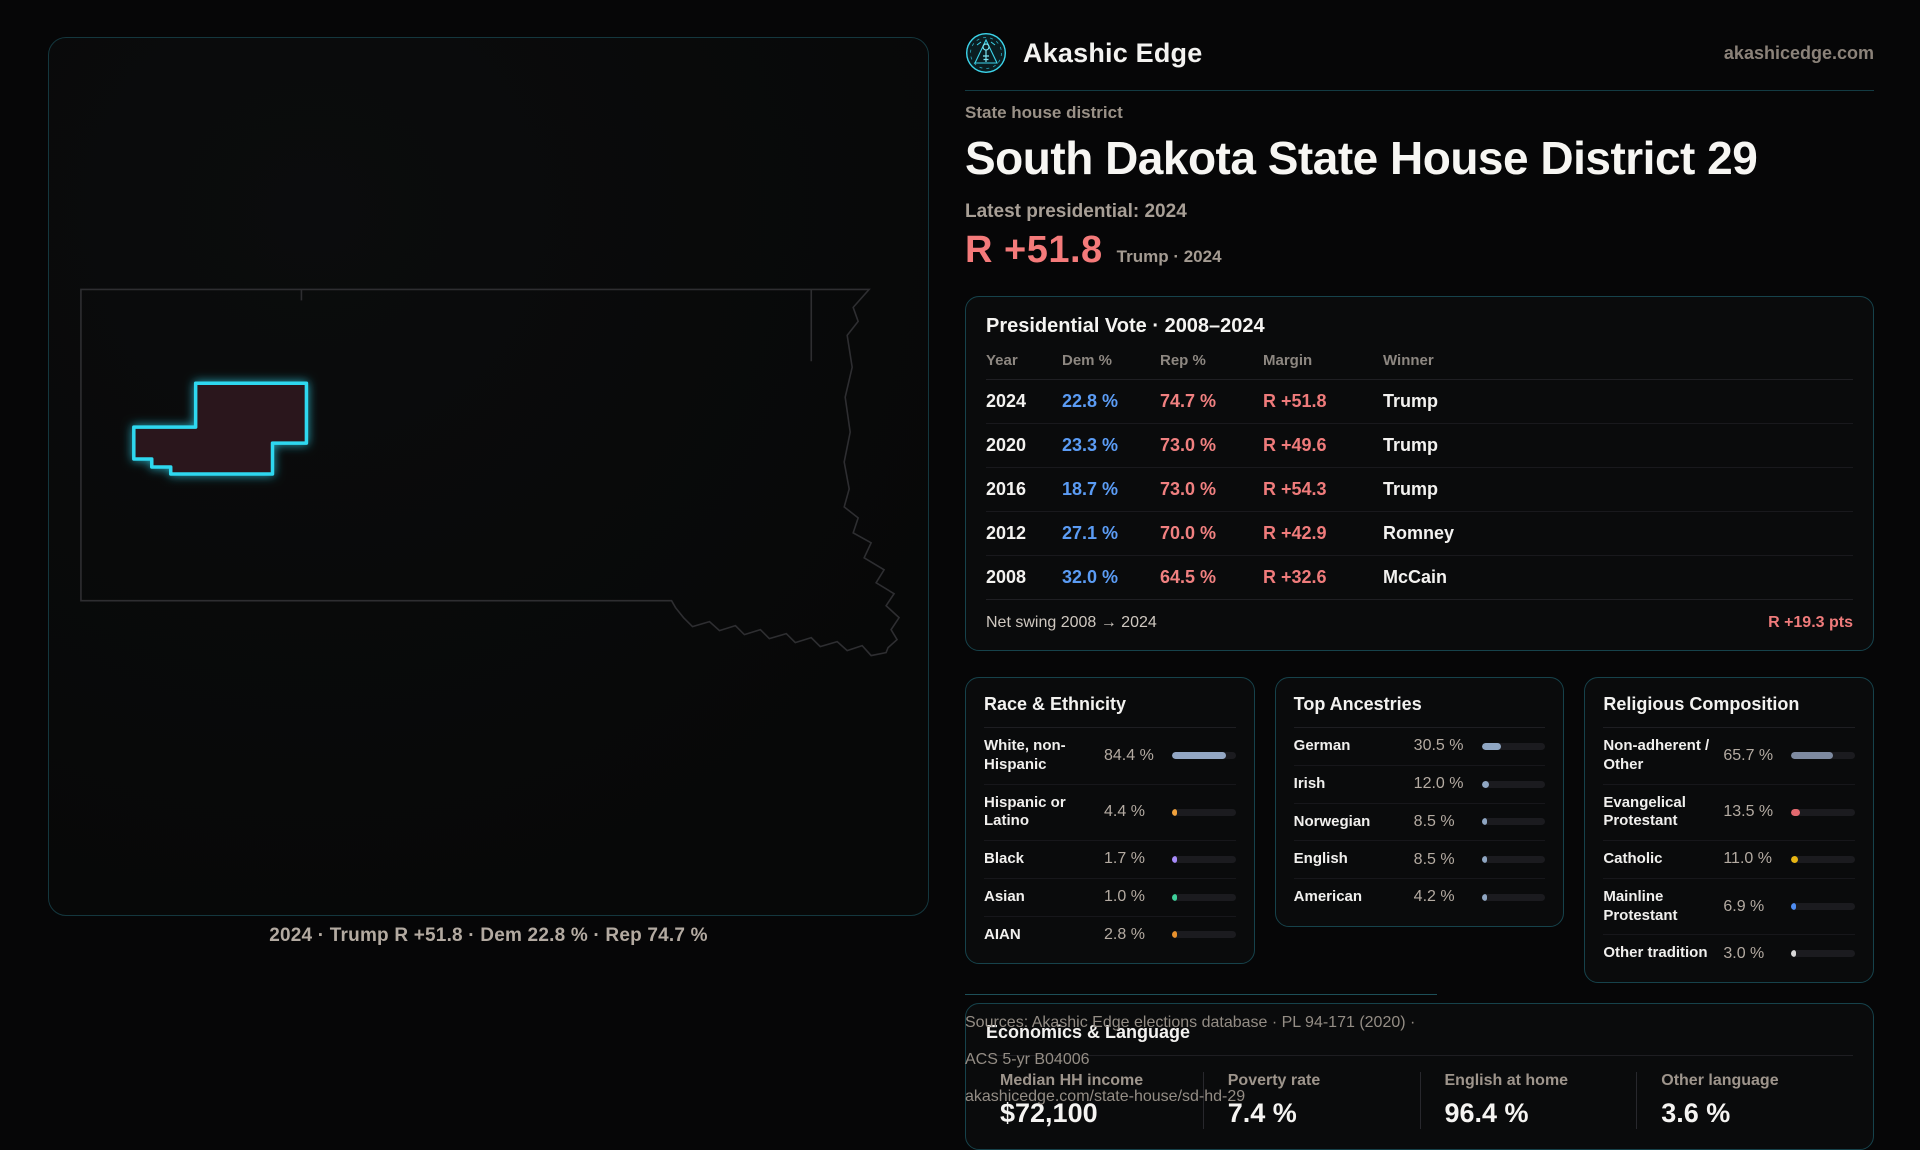 This screenshot has height=1150, width=1920. I want to click on stat-value: 8.5 %, so click(1434, 821).